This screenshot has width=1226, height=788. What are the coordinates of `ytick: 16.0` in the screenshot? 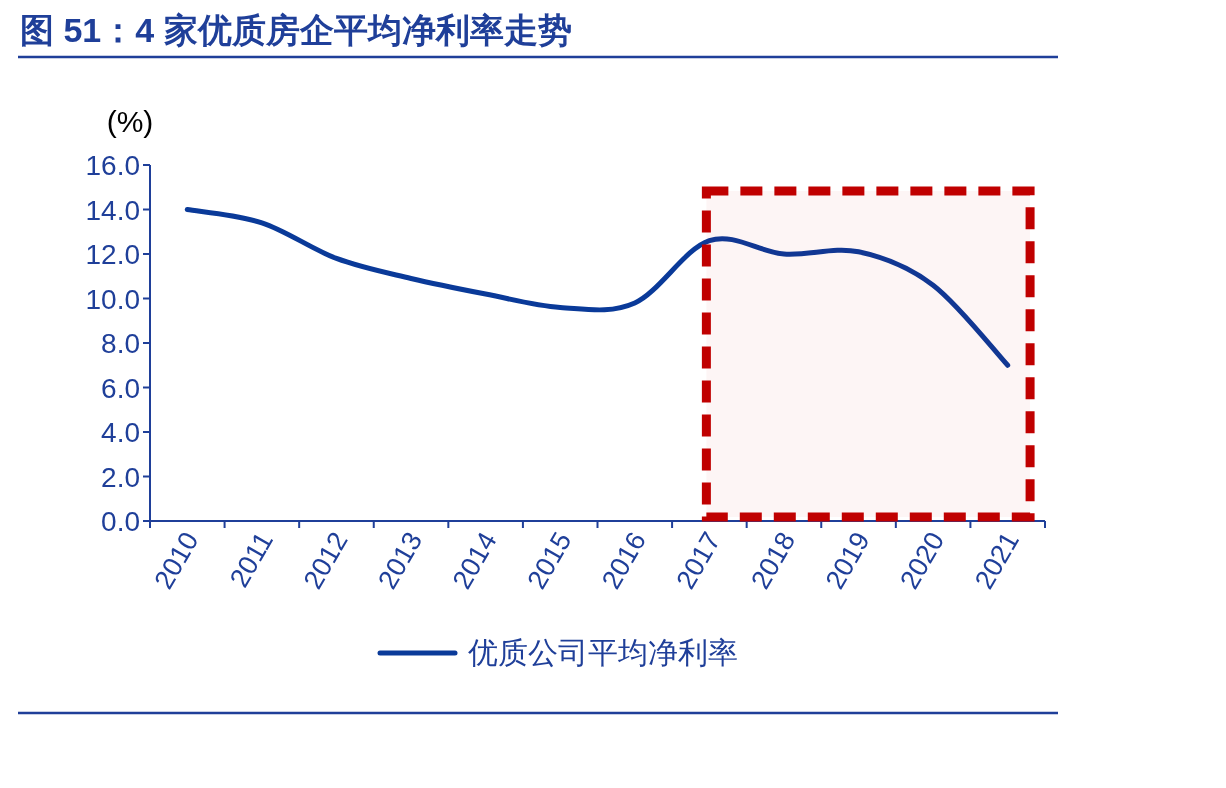 It's located at (112, 165).